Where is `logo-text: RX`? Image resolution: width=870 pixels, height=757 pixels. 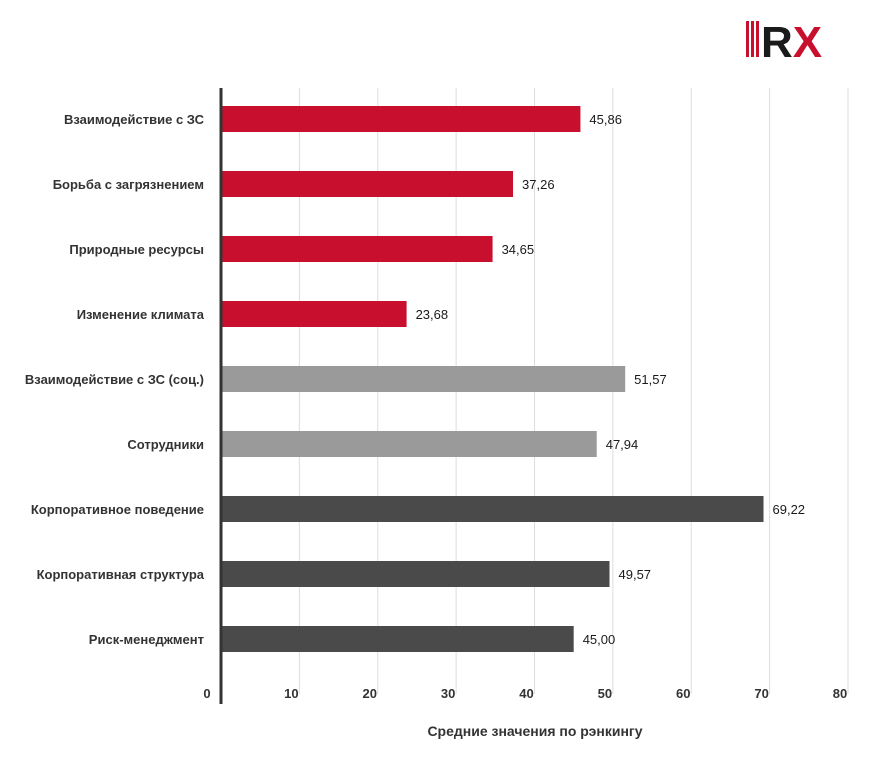
logo-text: RX is located at coordinates (791, 39).